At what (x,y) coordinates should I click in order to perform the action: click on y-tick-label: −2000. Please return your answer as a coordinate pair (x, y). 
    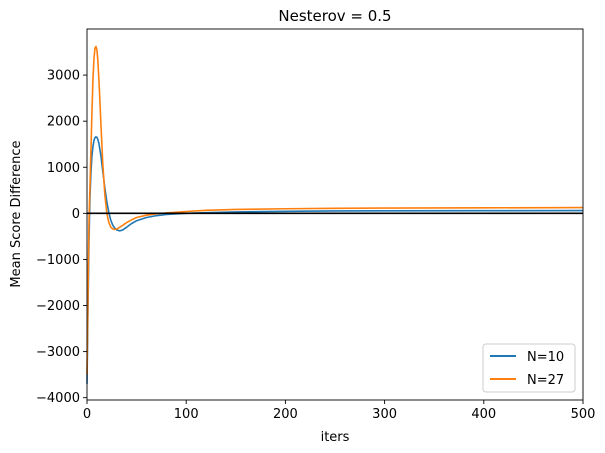
    Looking at the image, I should click on (58, 306).